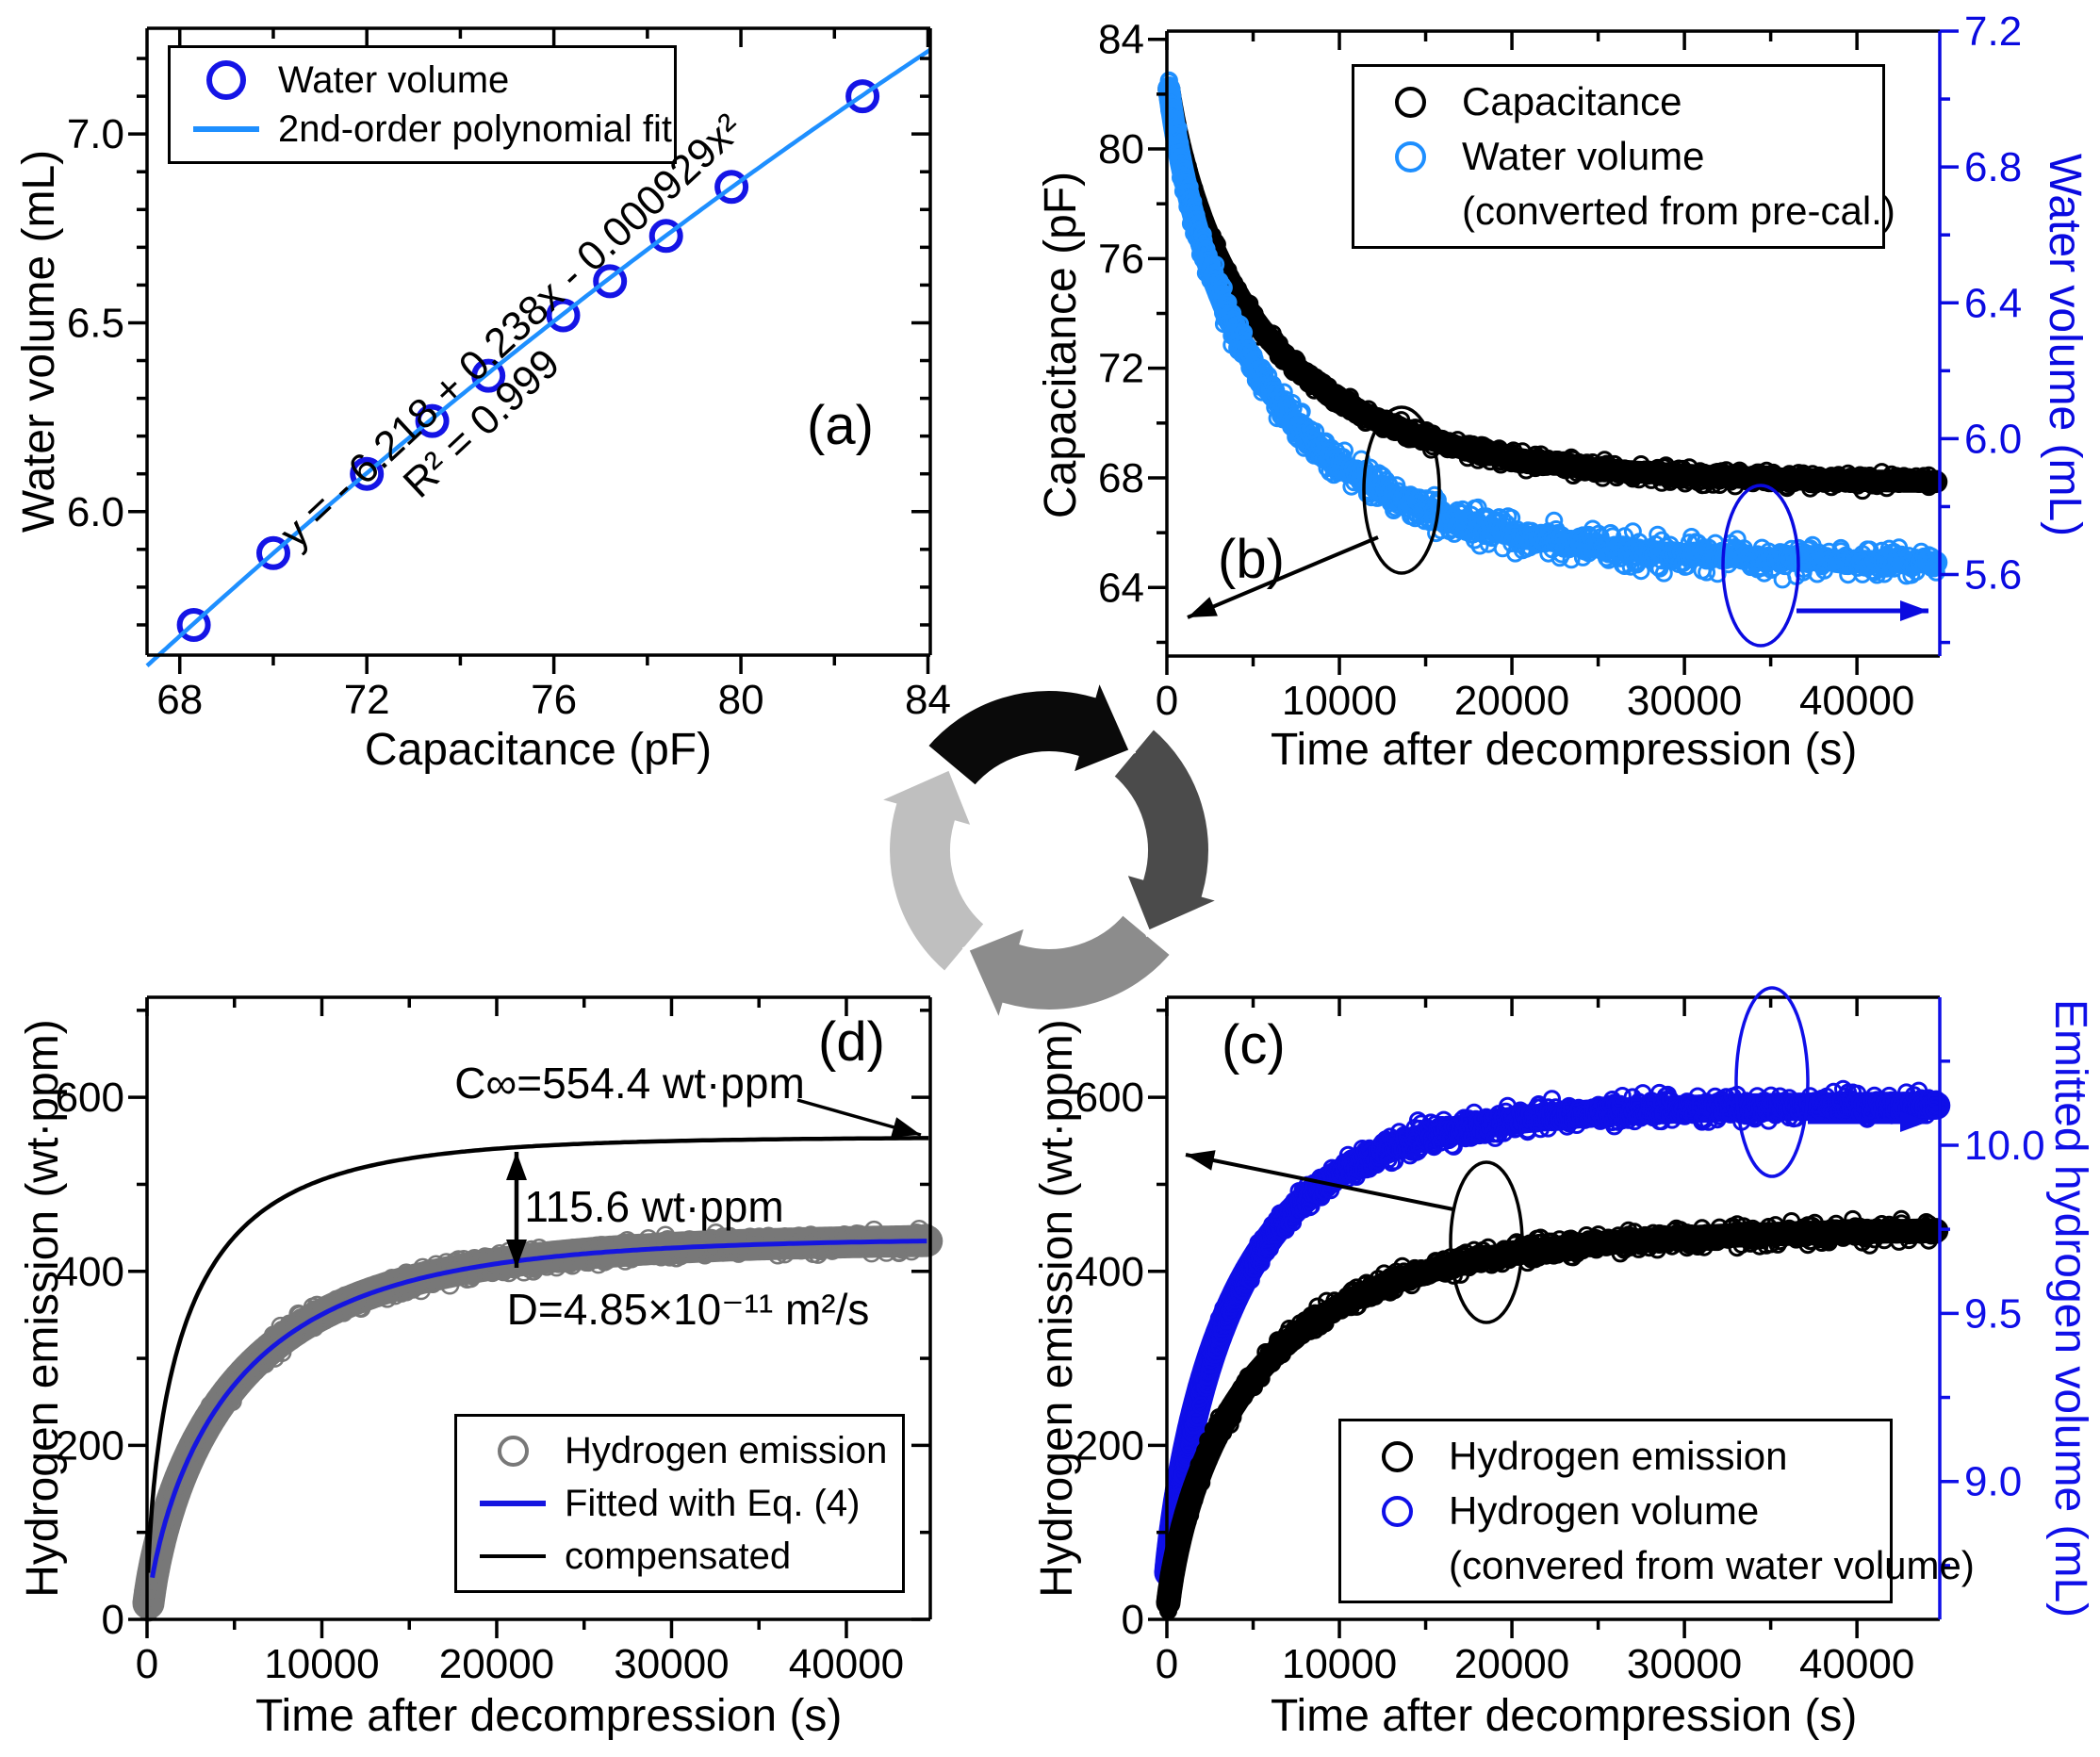 The height and width of the screenshot is (1757, 2100). What do you see at coordinates (1626, 211) in the screenshot?
I see `legend-item-note: (converted from pre-cal.)` at bounding box center [1626, 211].